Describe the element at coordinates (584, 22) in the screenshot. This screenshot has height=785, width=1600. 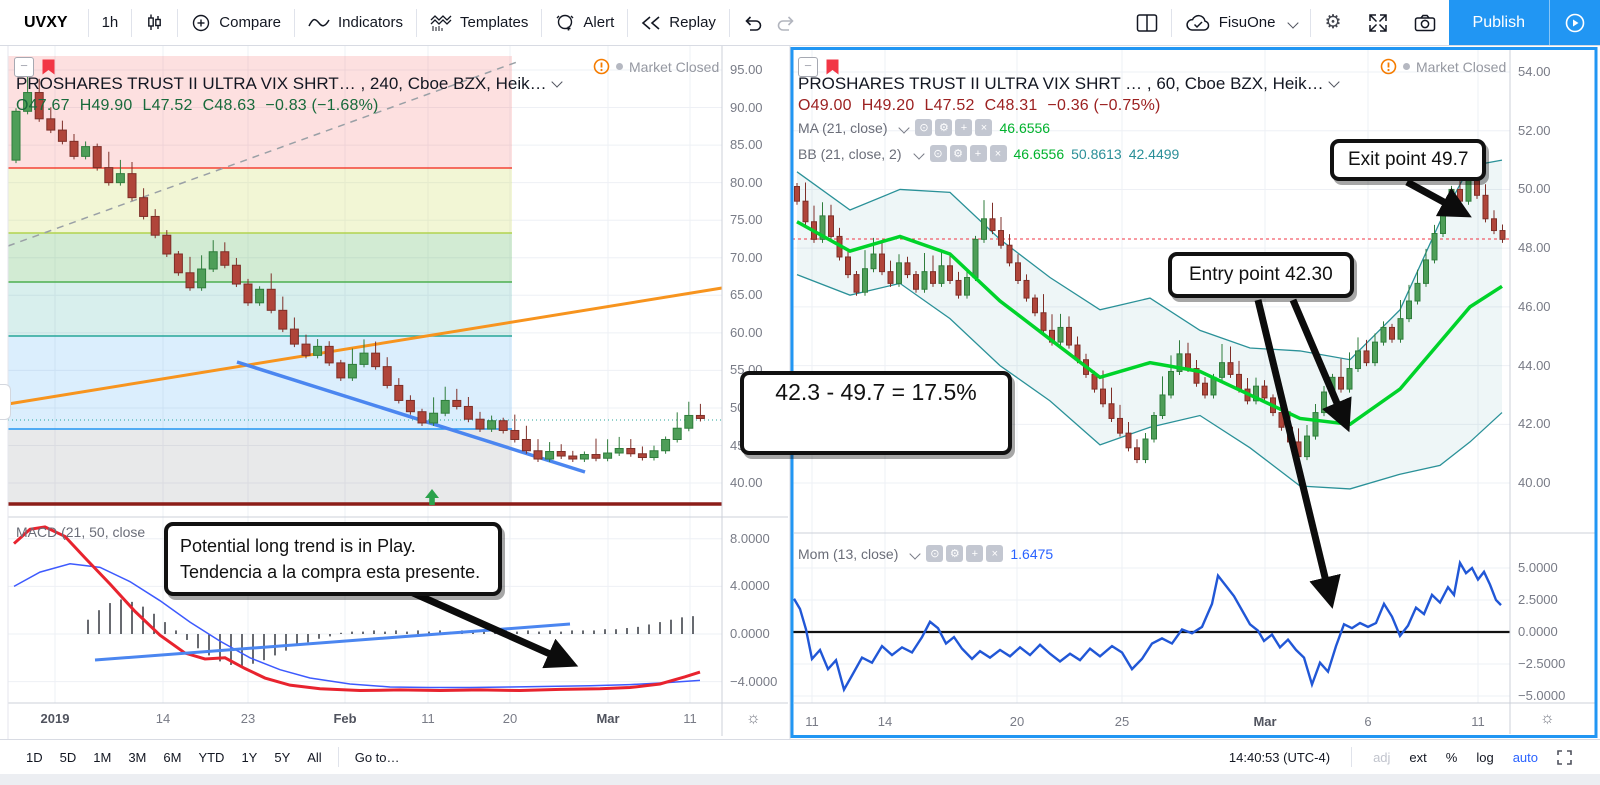
I see `alert-button: Alert` at that location.